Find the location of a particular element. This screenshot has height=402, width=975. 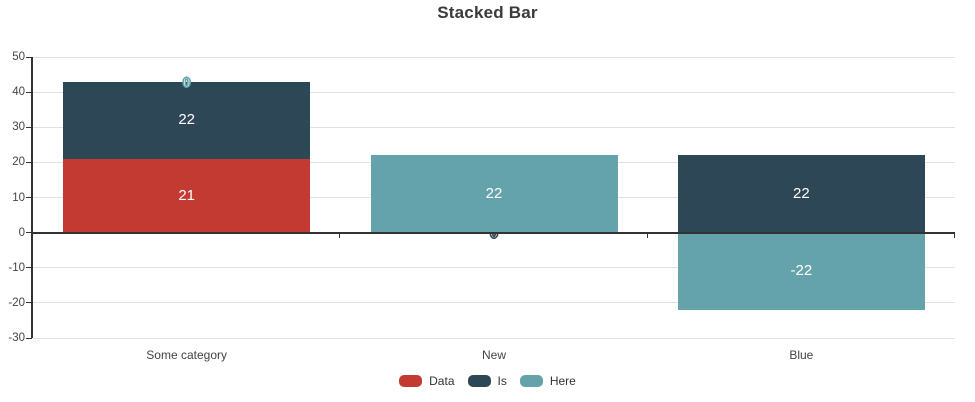

y-axis-tick-label: 20 is located at coordinates (18, 162).